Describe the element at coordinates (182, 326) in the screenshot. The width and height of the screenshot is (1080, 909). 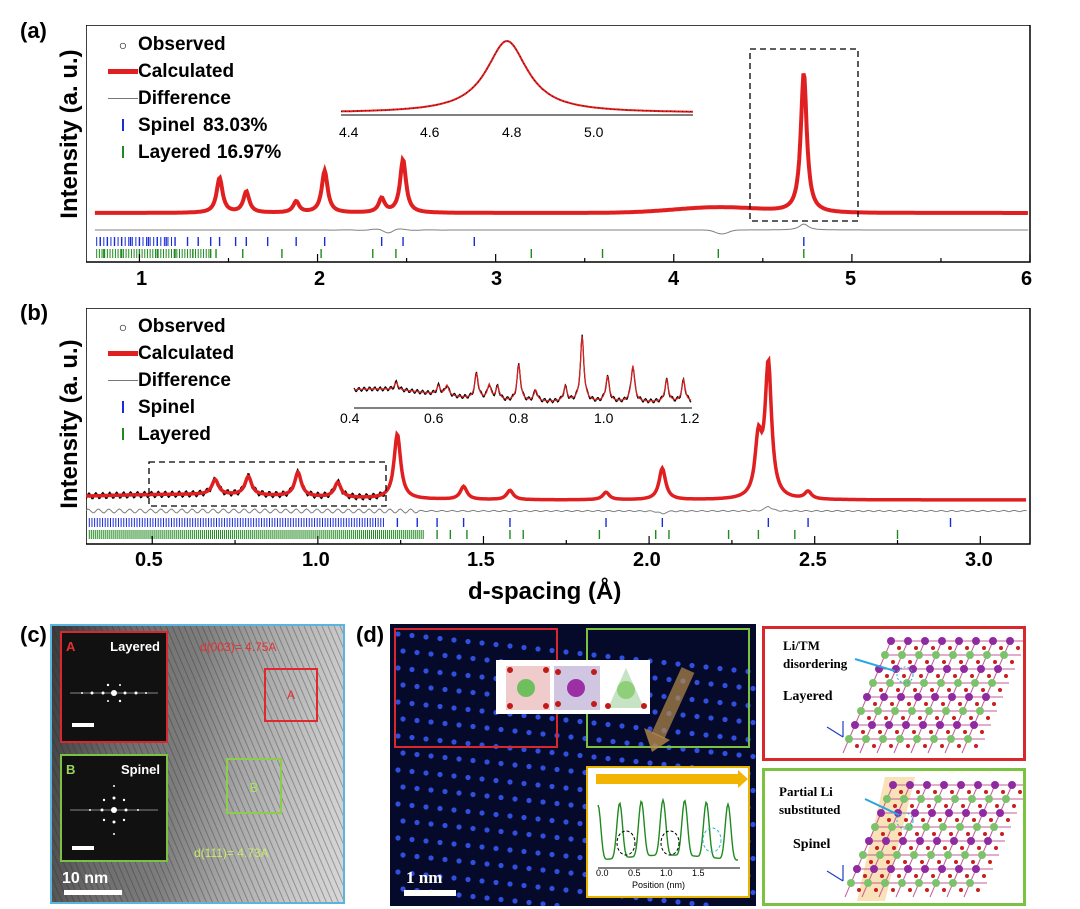
I see `legend-observed: Observed` at that location.